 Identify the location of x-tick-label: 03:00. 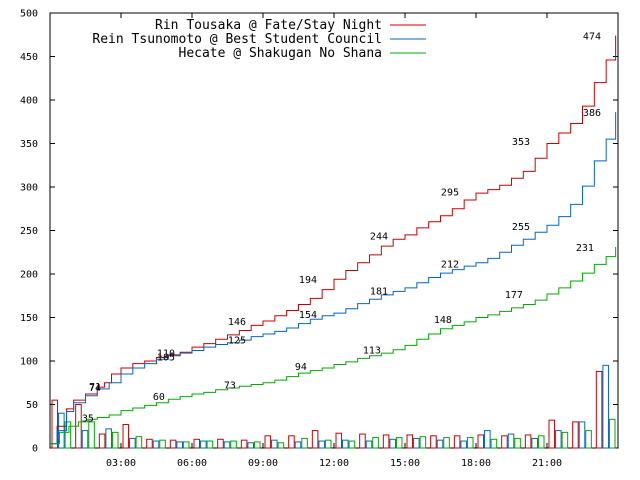
(121, 463).